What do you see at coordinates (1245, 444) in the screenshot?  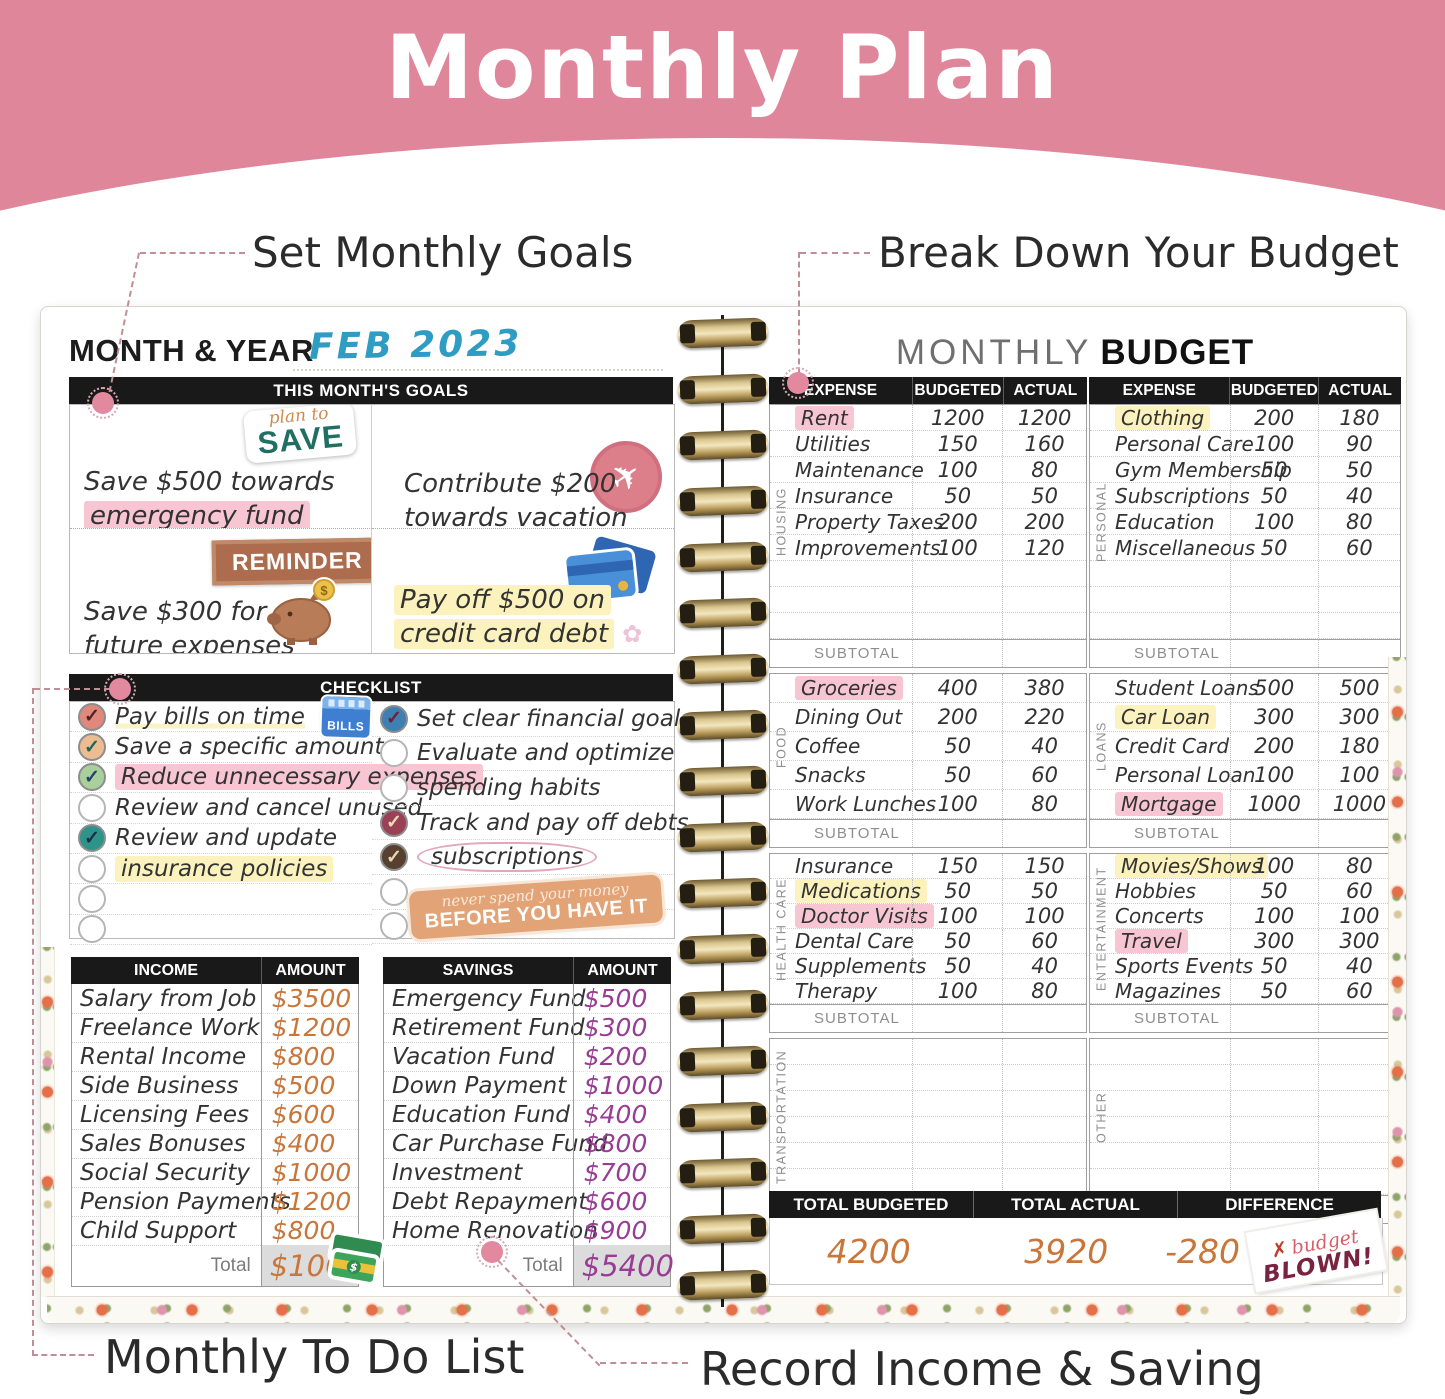 I see `budget-row: Personal Care 100 90` at bounding box center [1245, 444].